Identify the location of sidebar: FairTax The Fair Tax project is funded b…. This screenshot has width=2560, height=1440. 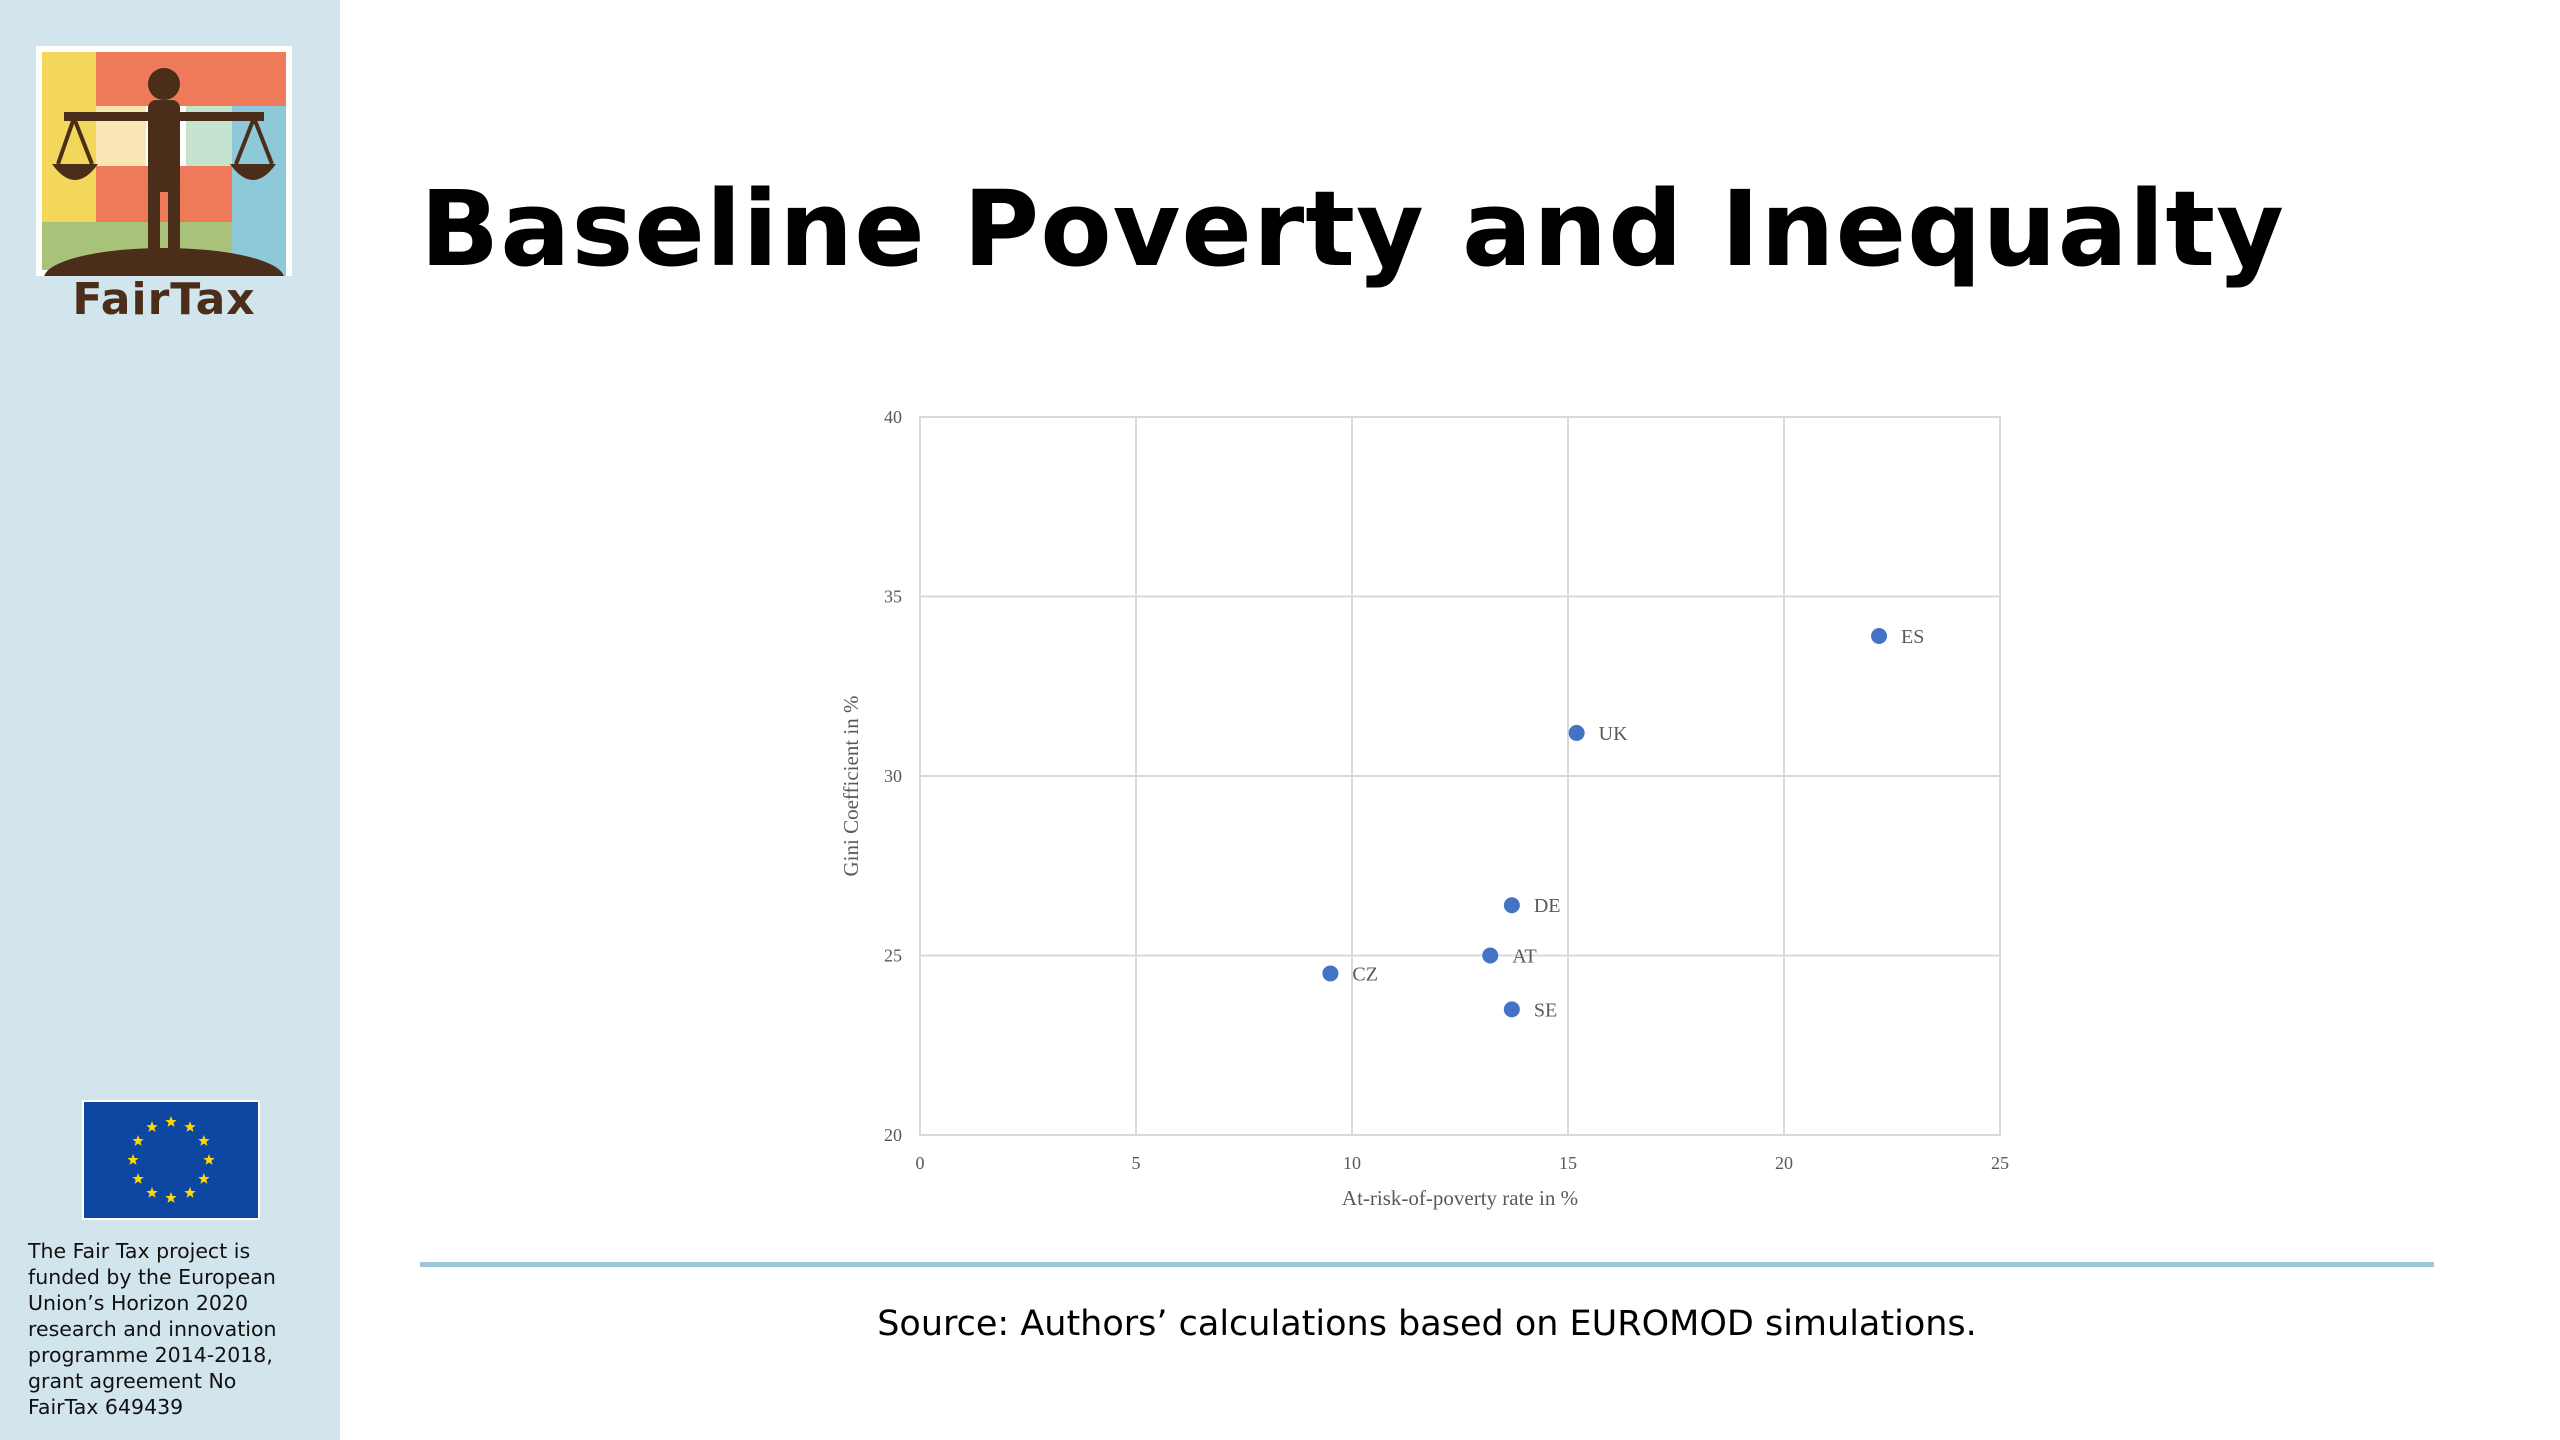
(170, 720).